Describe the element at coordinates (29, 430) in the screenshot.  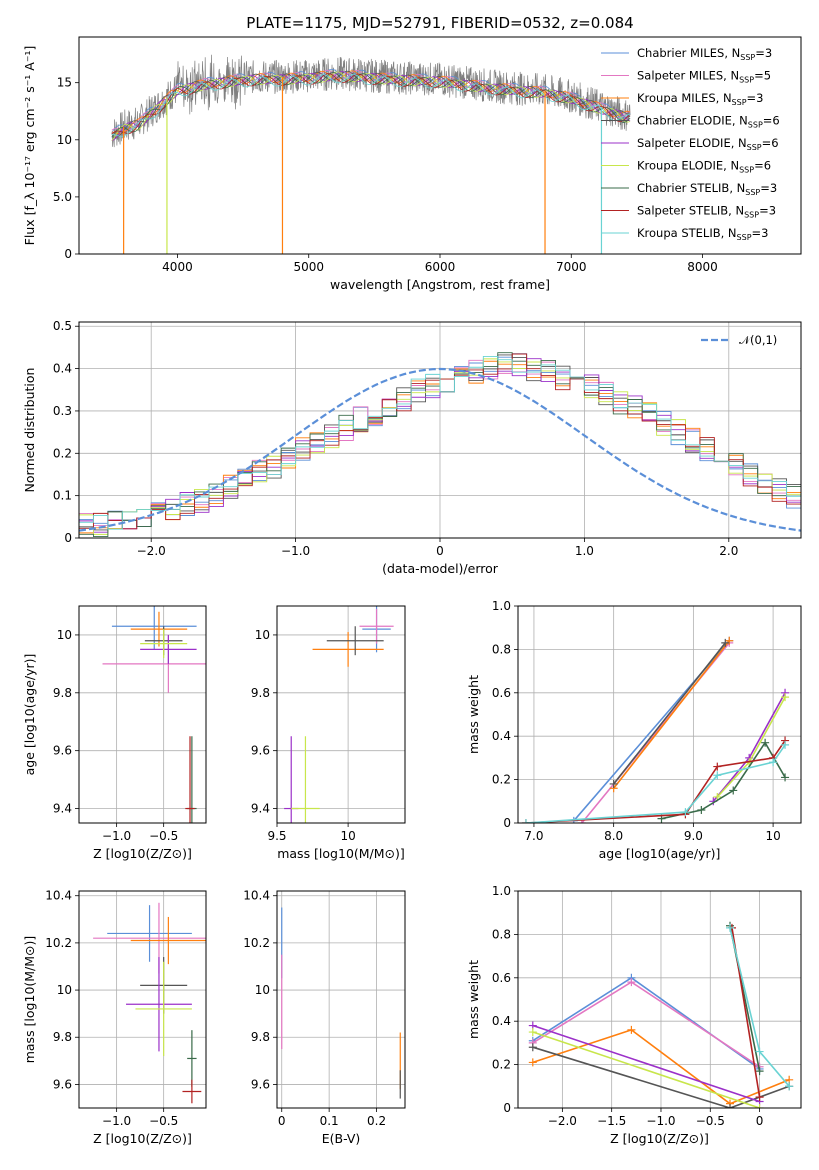
I see `y-axis-label: Normed distribution` at that location.